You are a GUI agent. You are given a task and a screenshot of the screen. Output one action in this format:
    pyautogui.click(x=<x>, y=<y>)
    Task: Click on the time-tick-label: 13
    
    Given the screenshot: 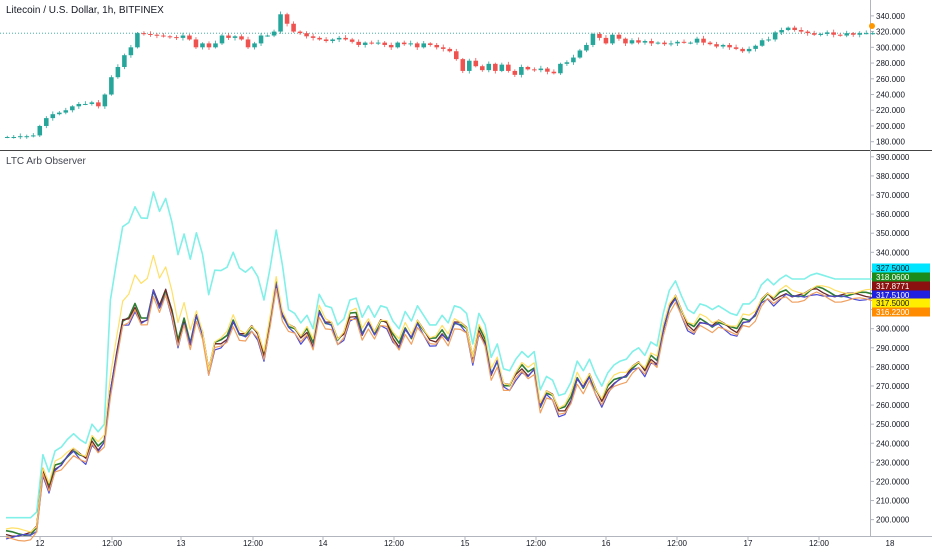 What is the action you would take?
    pyautogui.click(x=181, y=543)
    